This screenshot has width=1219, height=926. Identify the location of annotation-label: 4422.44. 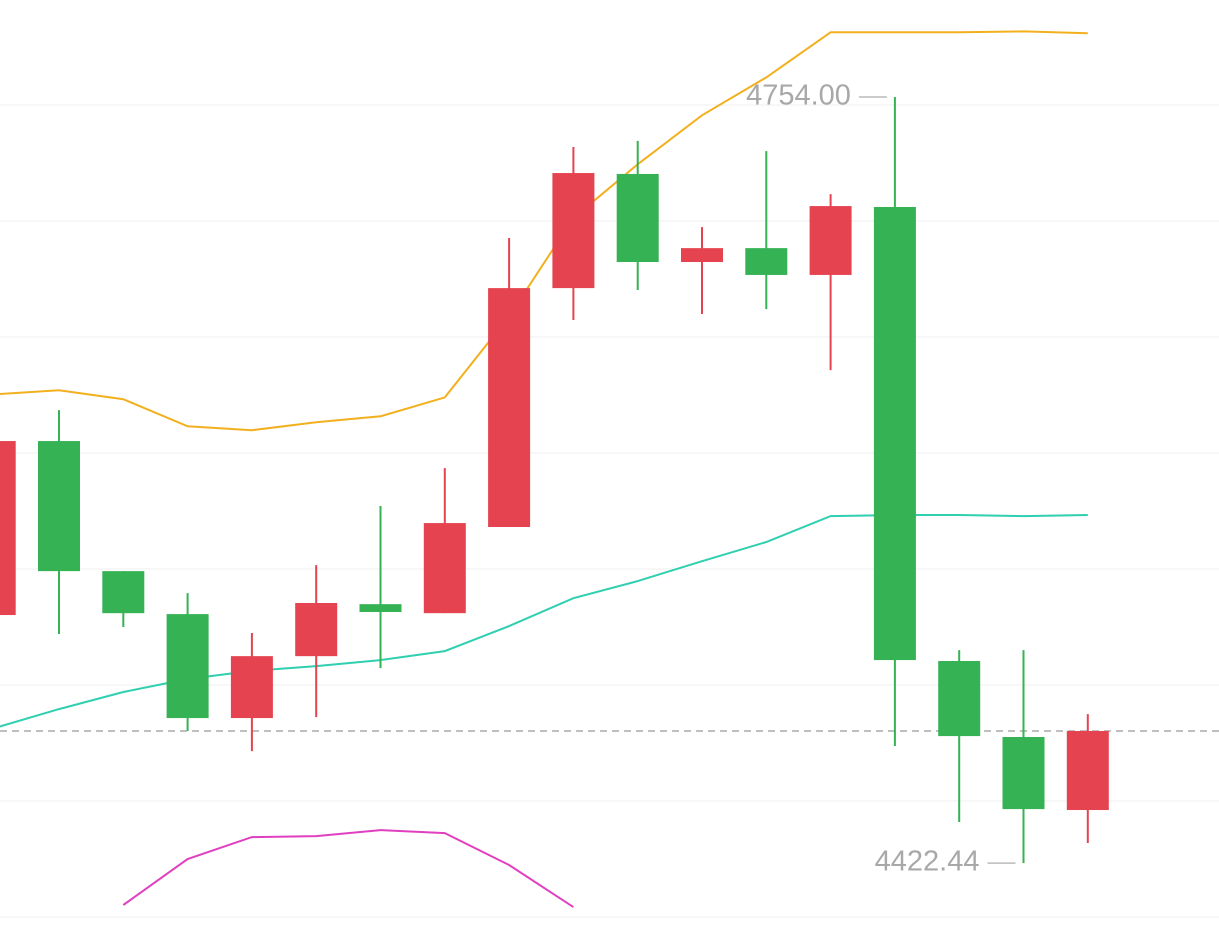
(927, 862).